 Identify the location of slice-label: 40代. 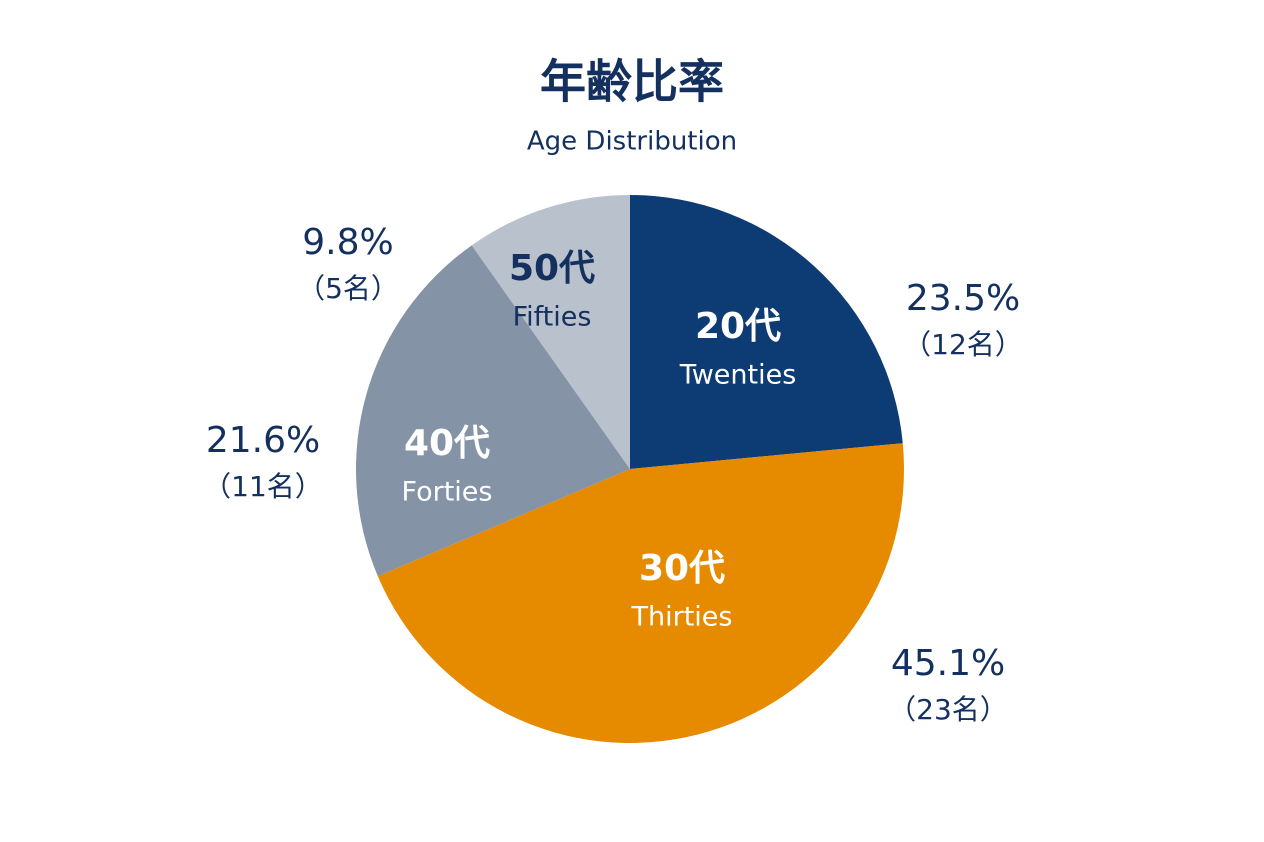
(447, 443).